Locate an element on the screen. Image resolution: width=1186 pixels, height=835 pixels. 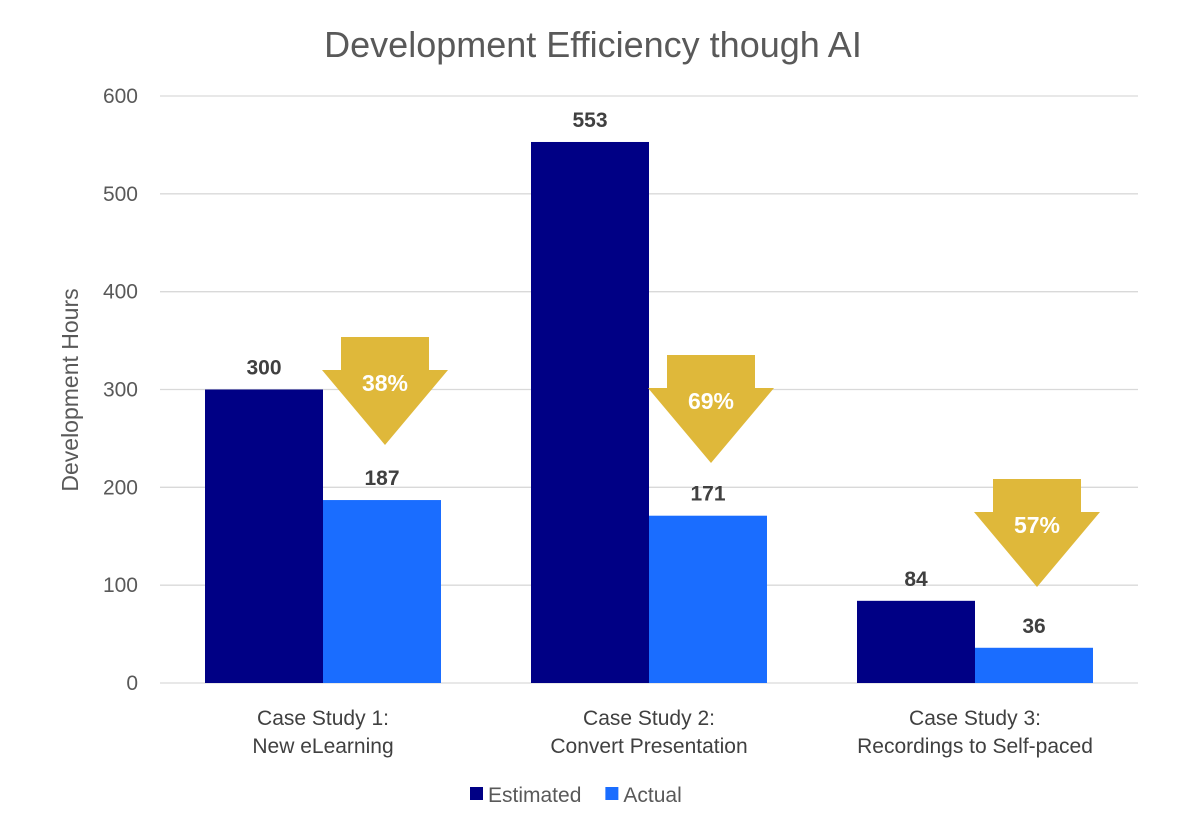
y-tick-label: 0 is located at coordinates (132, 683).